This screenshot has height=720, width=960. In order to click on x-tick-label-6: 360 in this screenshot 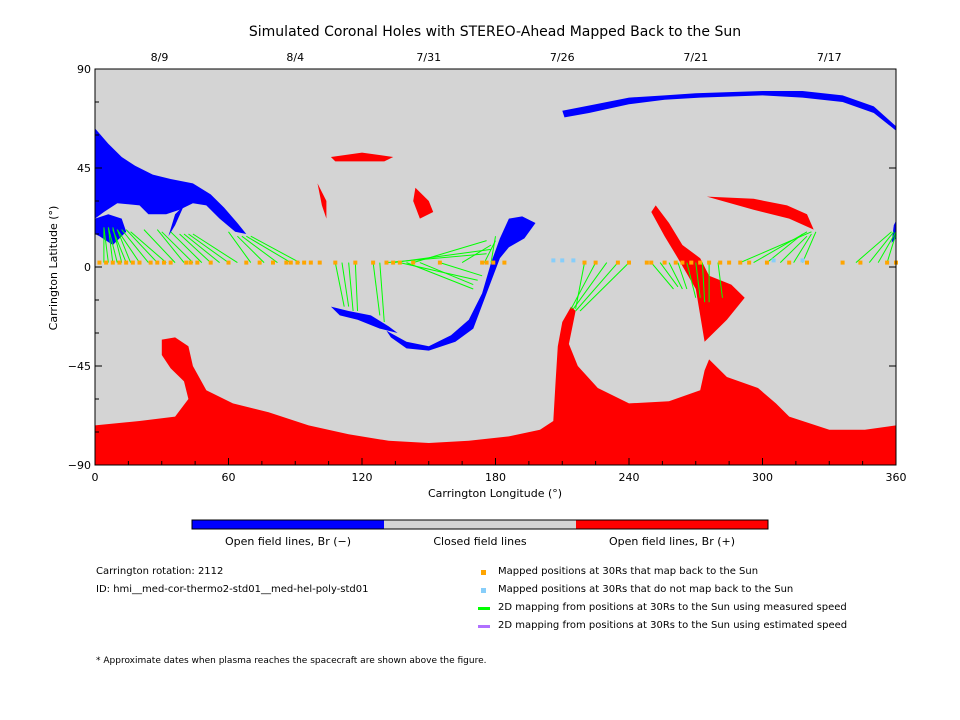, I will do `click(896, 477)`.